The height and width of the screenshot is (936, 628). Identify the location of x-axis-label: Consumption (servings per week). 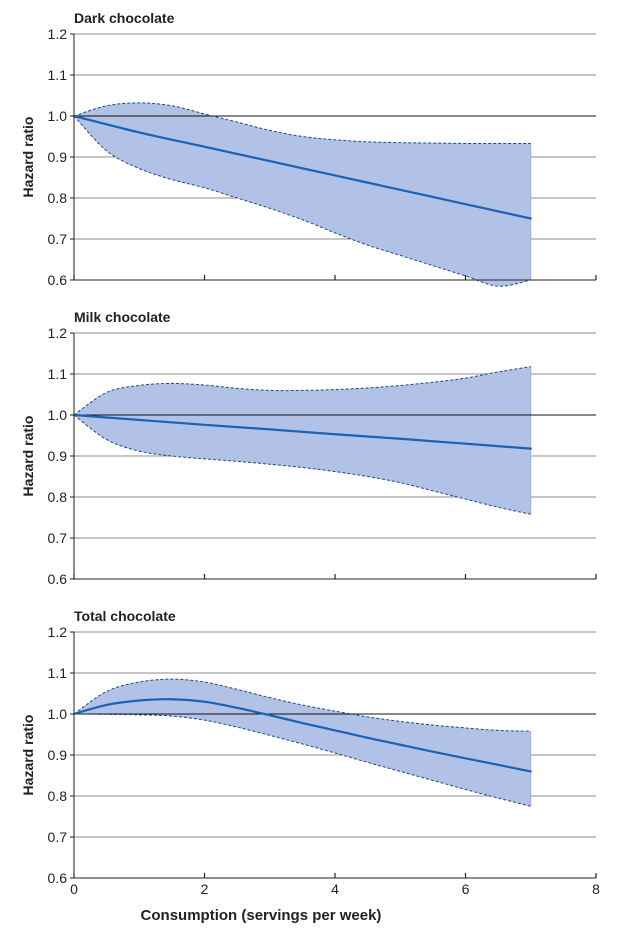
(261, 915).